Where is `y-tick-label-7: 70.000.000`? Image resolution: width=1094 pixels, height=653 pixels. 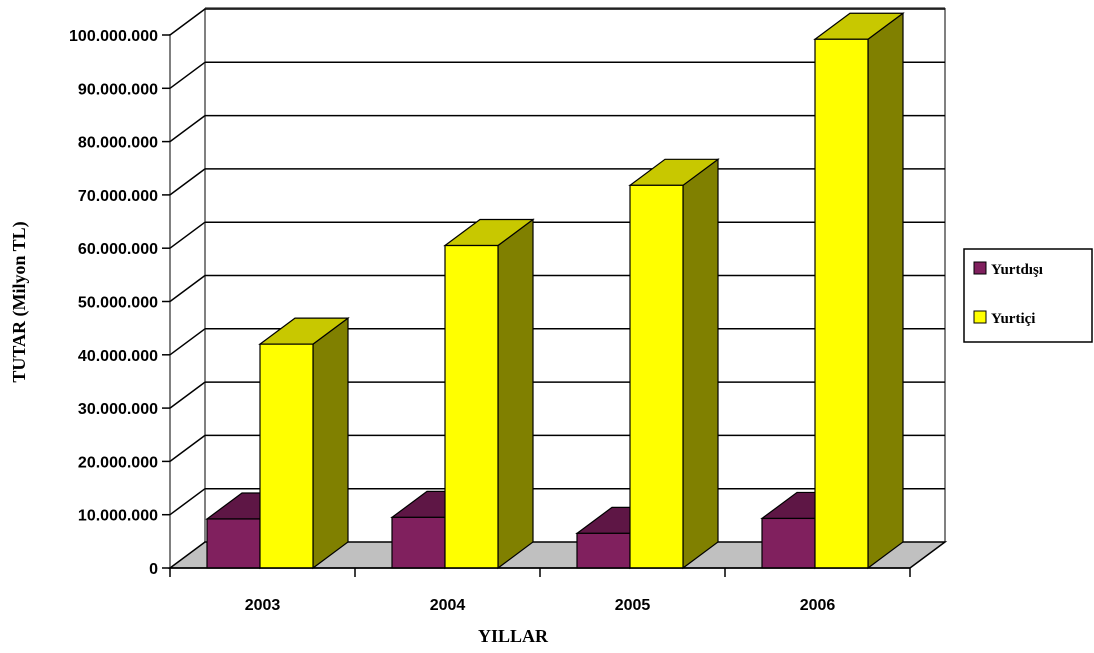
y-tick-label-7: 70.000.000 is located at coordinates (118, 196).